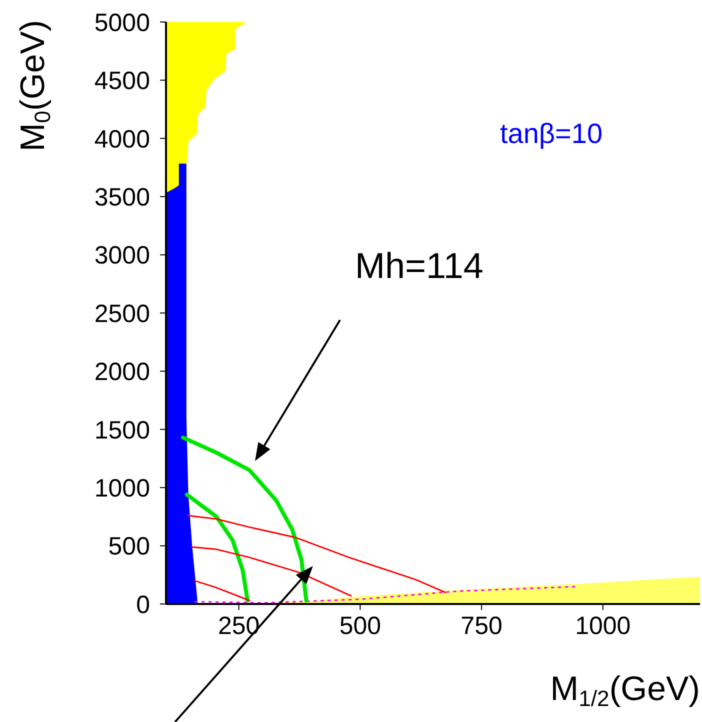 This screenshot has width=702, height=722. I want to click on y-tick-label: 2500, so click(122, 314).